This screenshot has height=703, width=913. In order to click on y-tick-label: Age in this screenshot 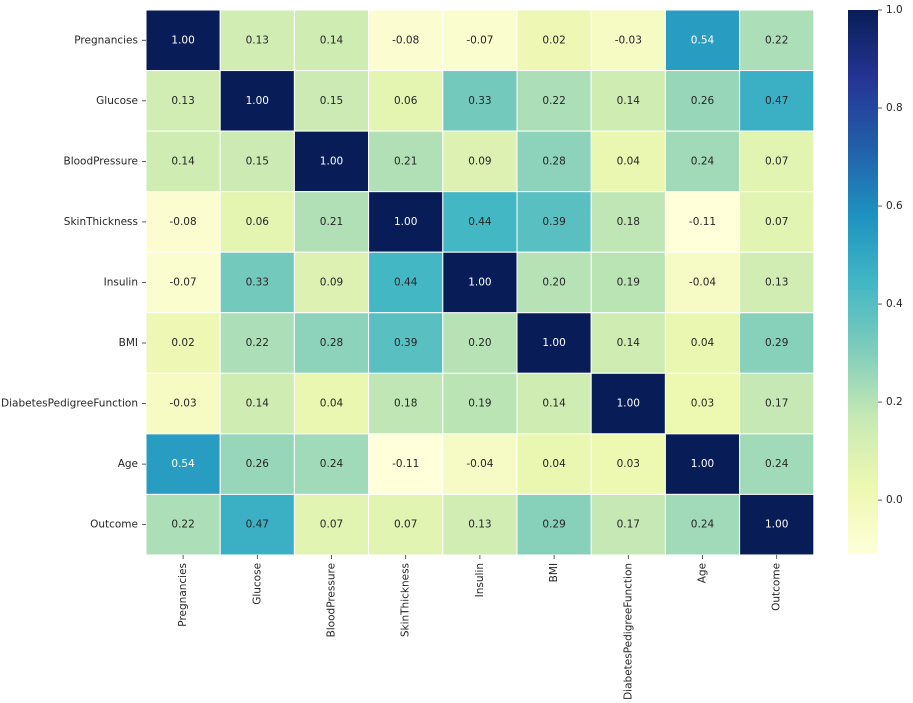, I will do `click(128, 464)`.